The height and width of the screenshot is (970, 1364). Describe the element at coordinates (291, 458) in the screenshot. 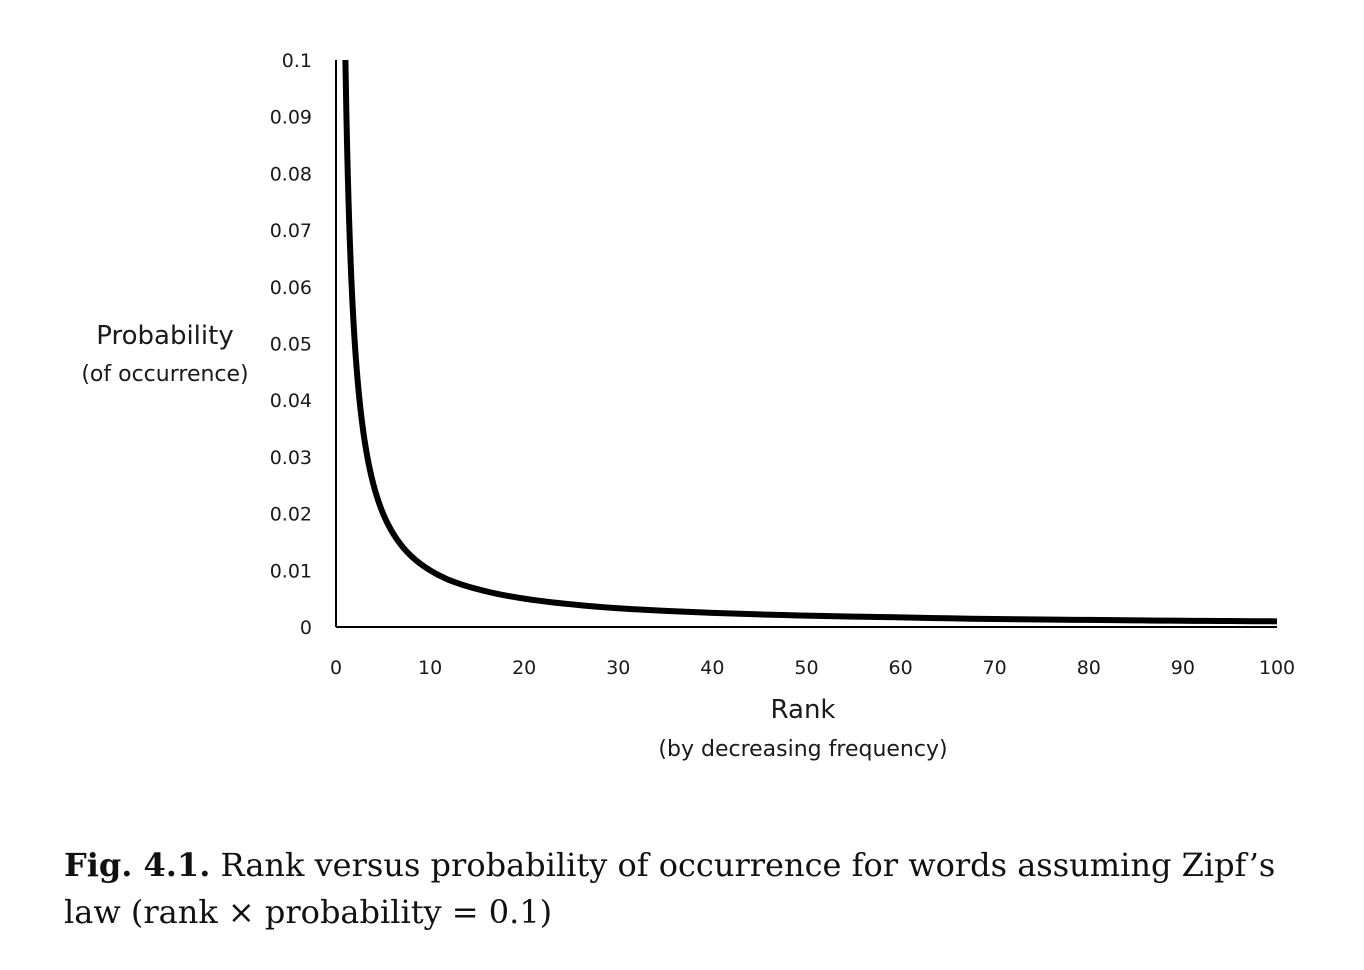

I see `y-tick-label: 0.03` at that location.